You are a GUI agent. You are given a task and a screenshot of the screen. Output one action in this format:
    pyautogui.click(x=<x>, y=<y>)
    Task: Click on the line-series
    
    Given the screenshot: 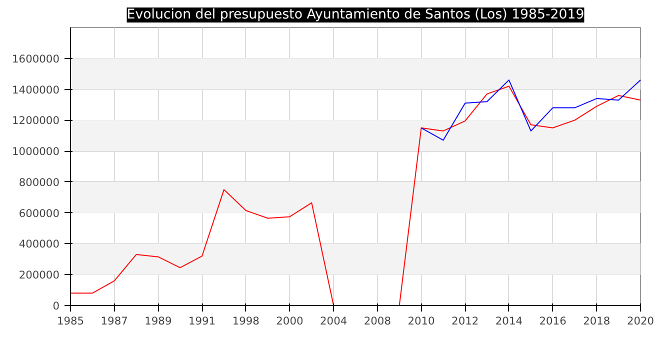 What is the action you would take?
    pyautogui.click(x=530, y=110)
    